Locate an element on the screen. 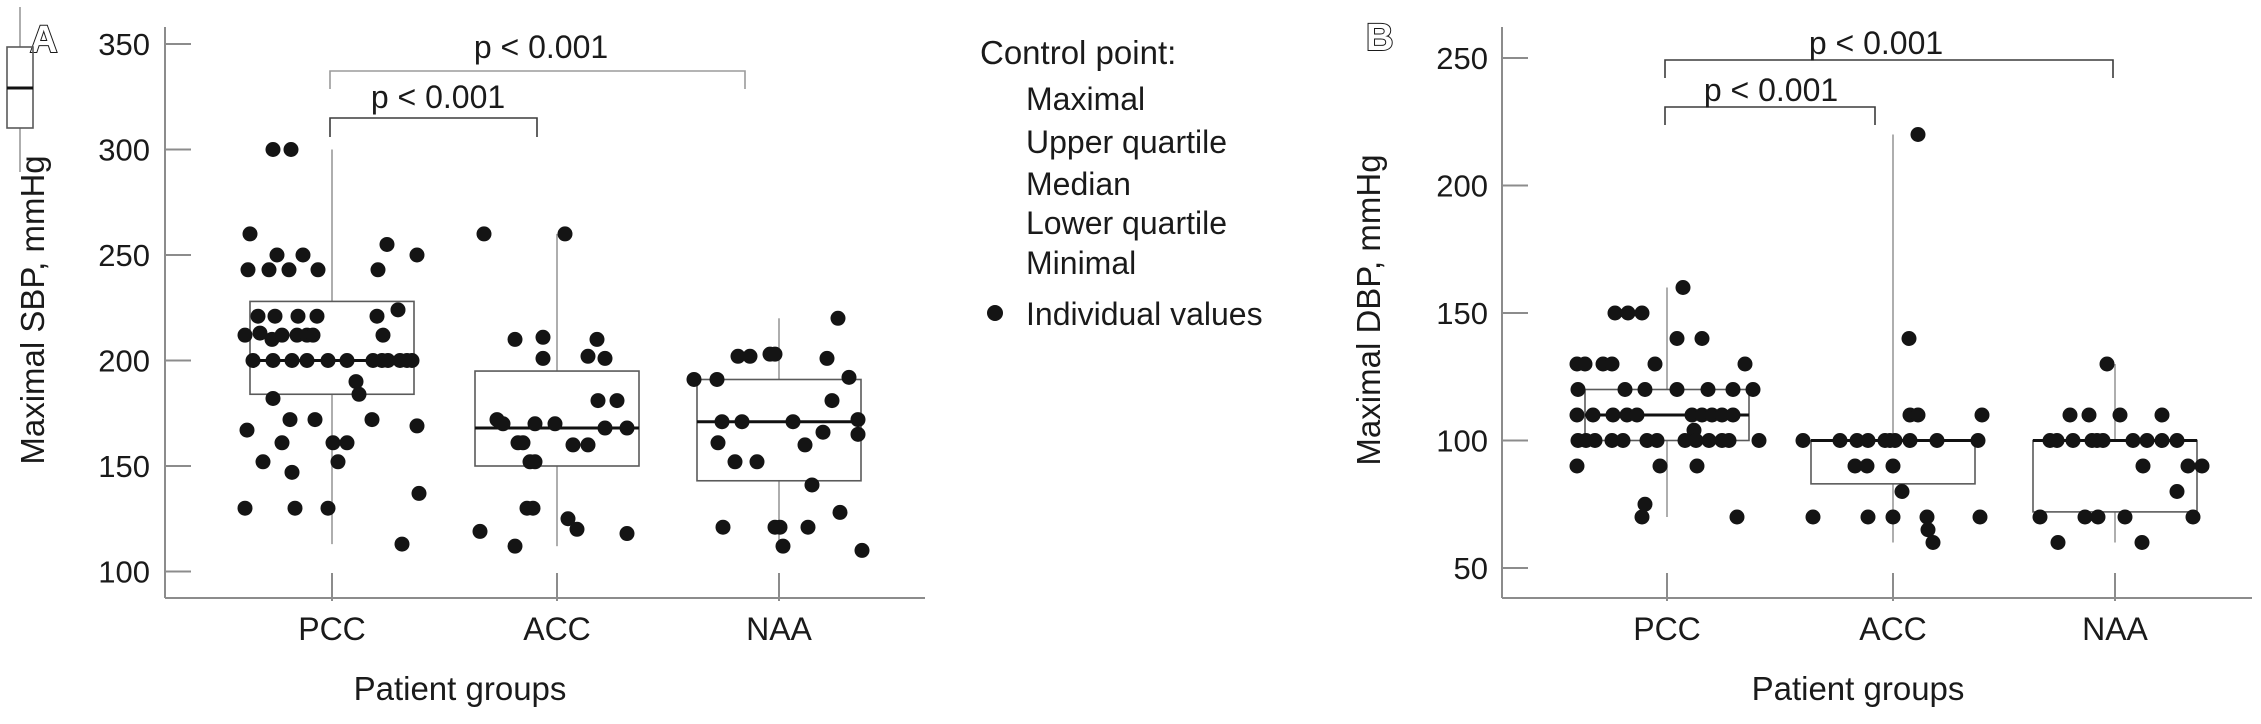 The width and height of the screenshot is (2261, 724). y-tick-label: 200 is located at coordinates (124, 361).